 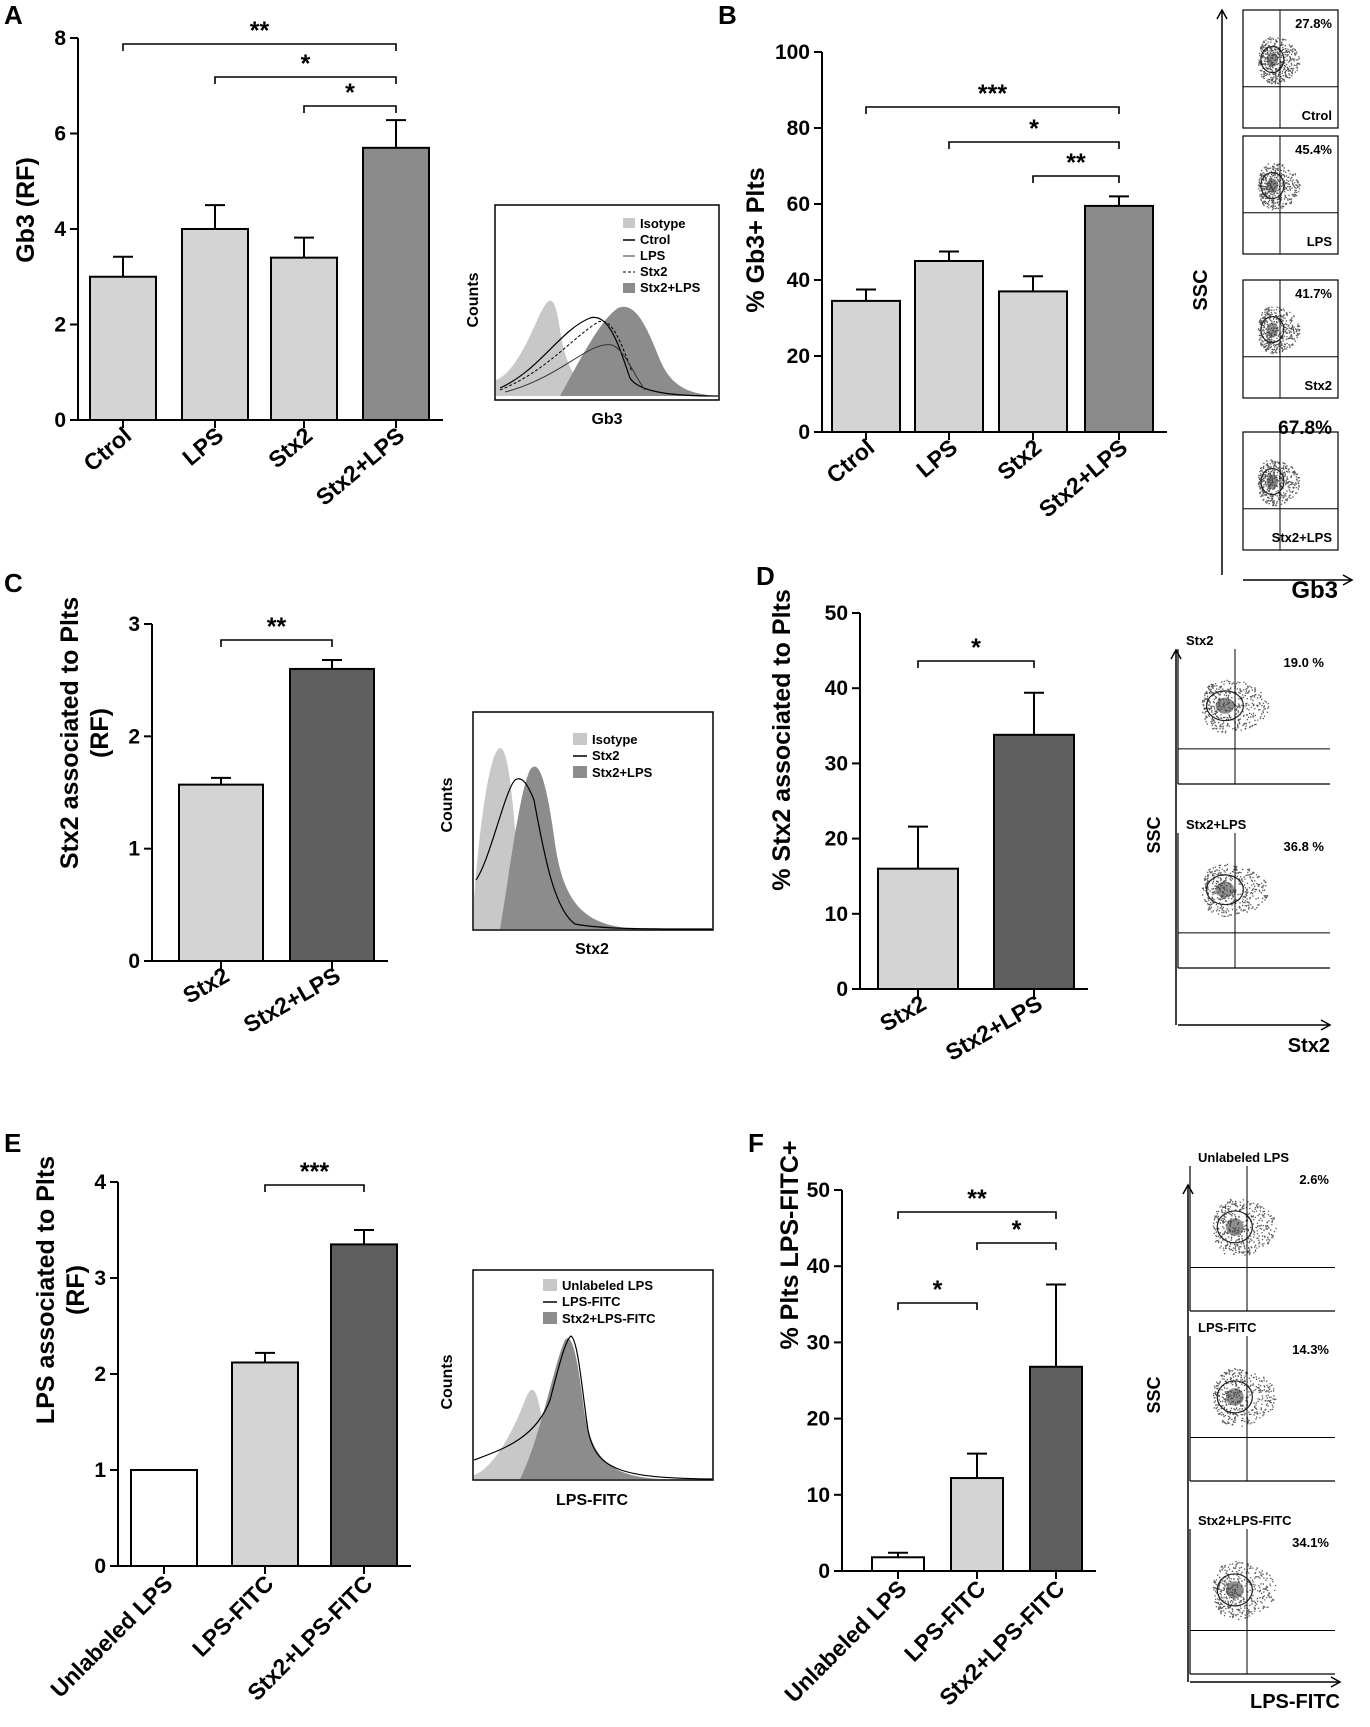 I want to click on gate-percentage: 67.8%, so click(x=1305, y=428).